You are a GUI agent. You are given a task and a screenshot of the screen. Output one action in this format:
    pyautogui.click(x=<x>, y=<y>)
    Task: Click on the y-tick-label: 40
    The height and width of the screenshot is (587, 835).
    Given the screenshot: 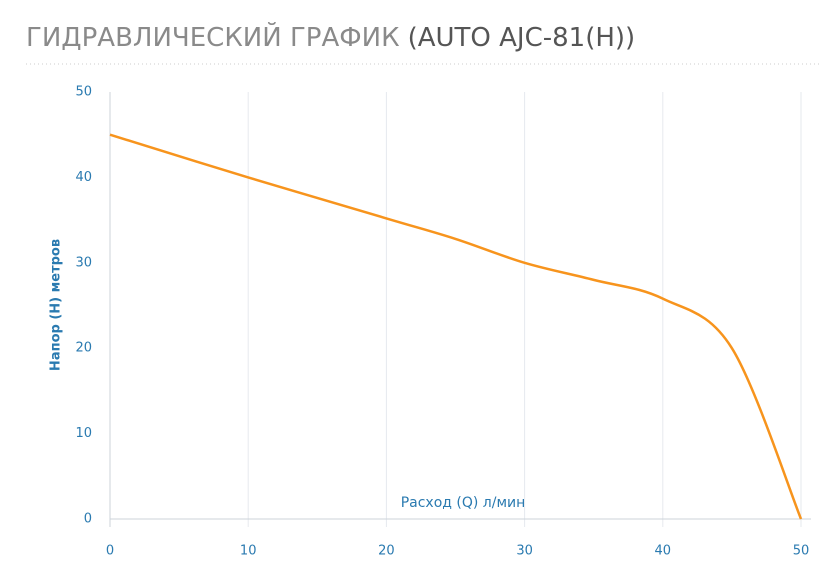 What is the action you would take?
    pyautogui.click(x=83, y=177)
    